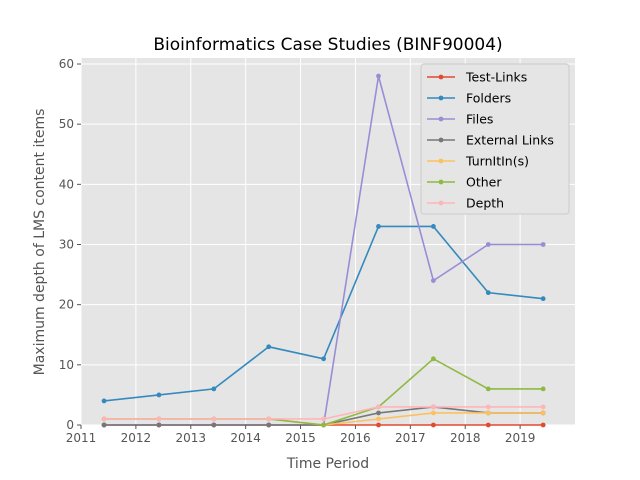  What do you see at coordinates (327, 45) in the screenshot?
I see `chart-title: Bioinformatics Case Studies (BINF90004)` at bounding box center [327, 45].